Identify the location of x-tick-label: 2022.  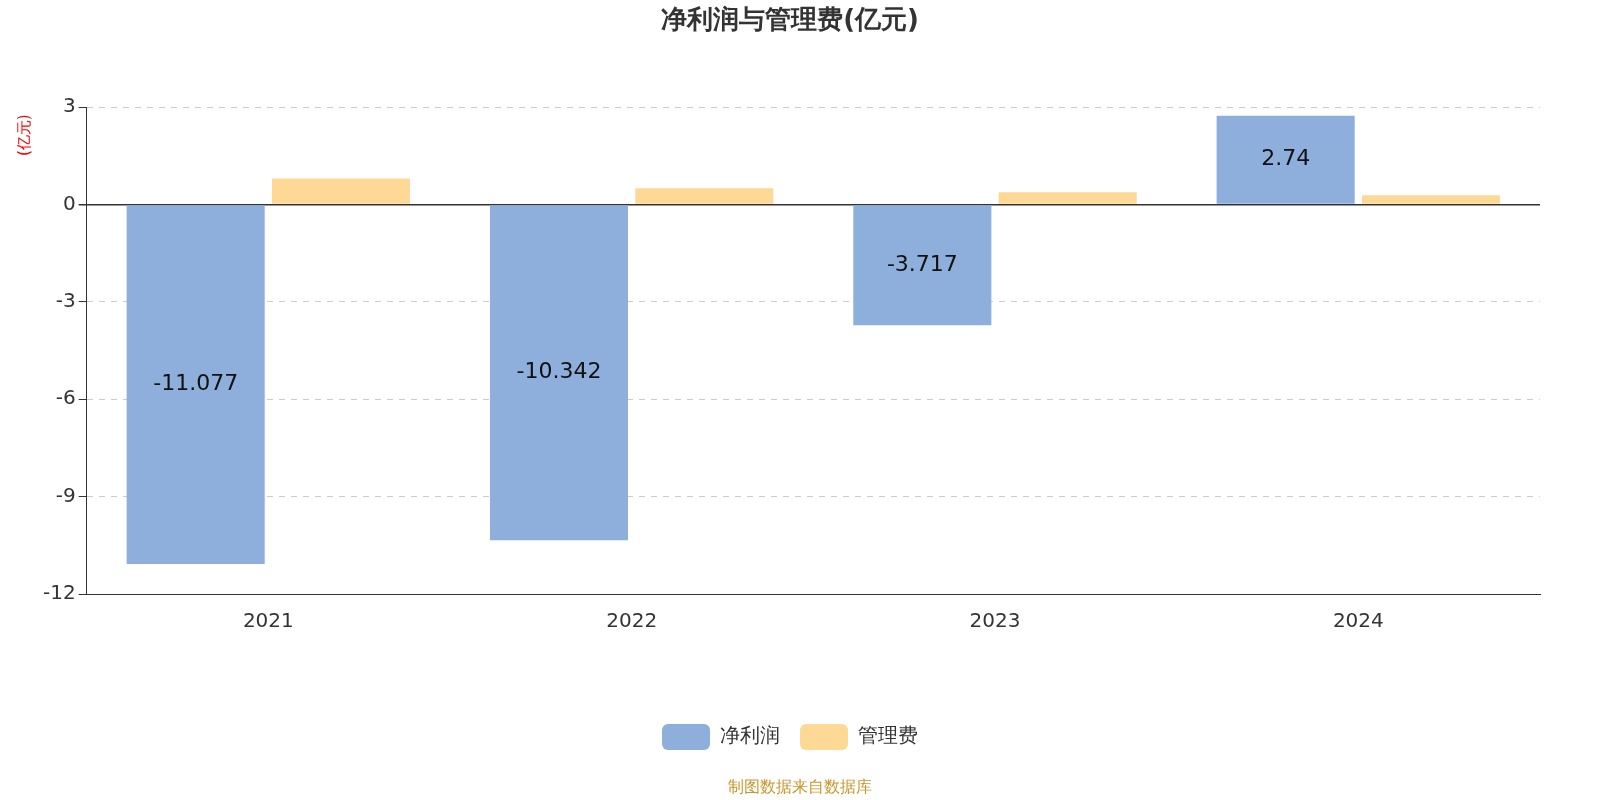
(632, 620).